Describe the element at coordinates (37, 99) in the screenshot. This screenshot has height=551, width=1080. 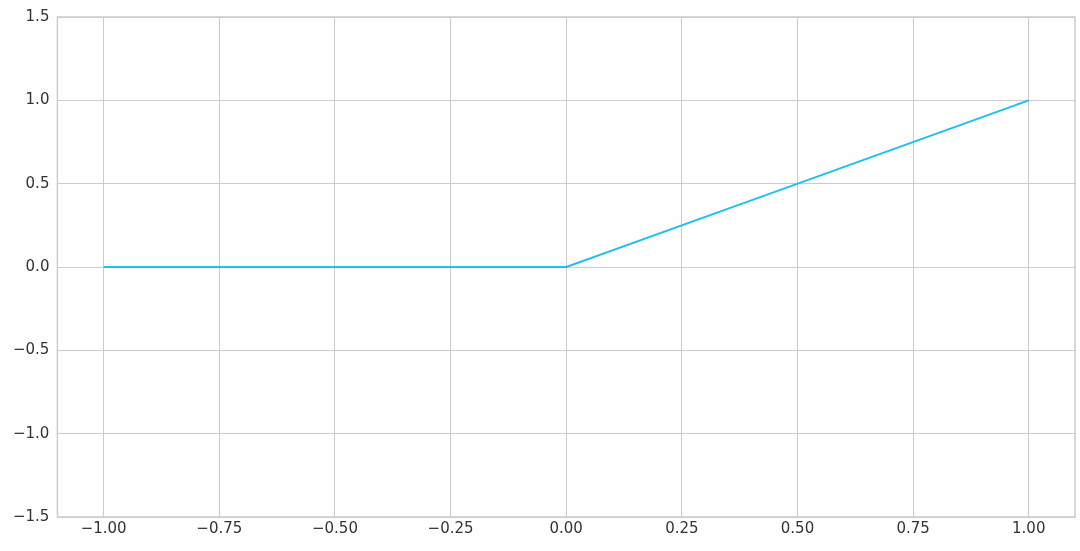
I see `y-tick-label: 1.0` at that location.